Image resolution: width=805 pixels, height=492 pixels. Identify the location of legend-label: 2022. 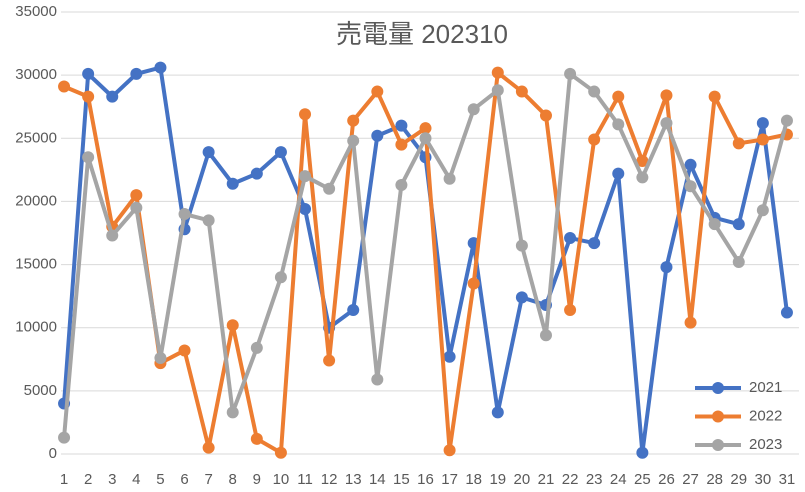
(765, 415).